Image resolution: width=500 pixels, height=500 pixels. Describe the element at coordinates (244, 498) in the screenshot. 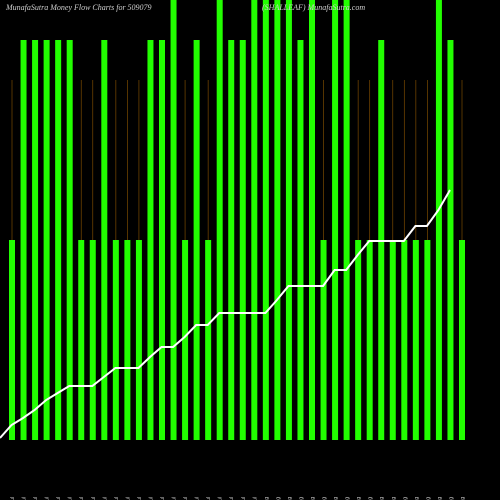

I see `x-tick-label: 30 Jul` at that location.